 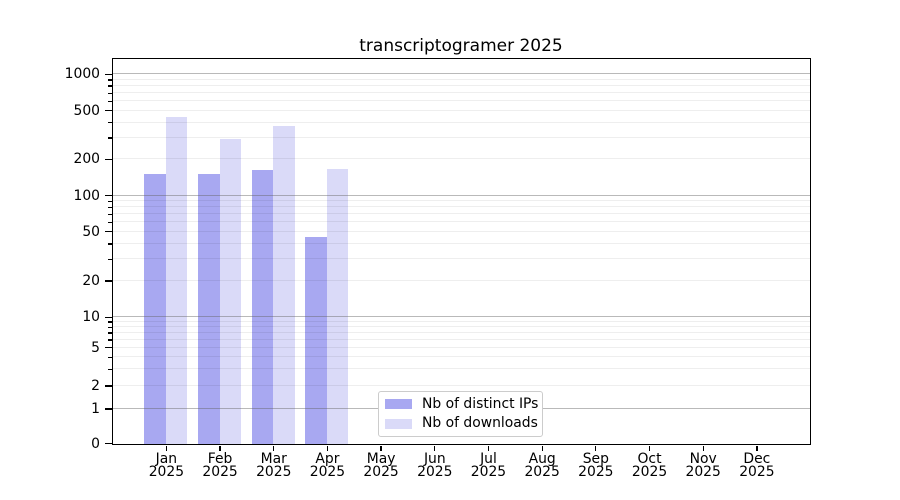 I want to click on legend-label-downloads: Nb of downloads, so click(x=480, y=423).